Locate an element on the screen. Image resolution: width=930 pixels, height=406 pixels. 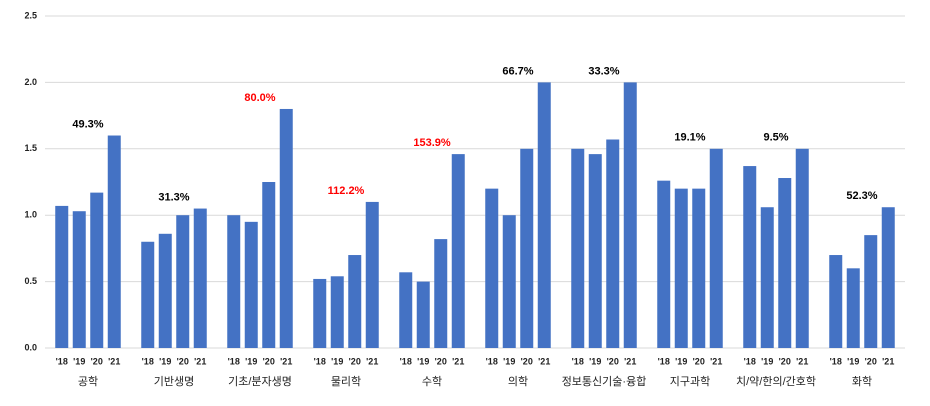
annotation: 112.2% is located at coordinates (346, 191).